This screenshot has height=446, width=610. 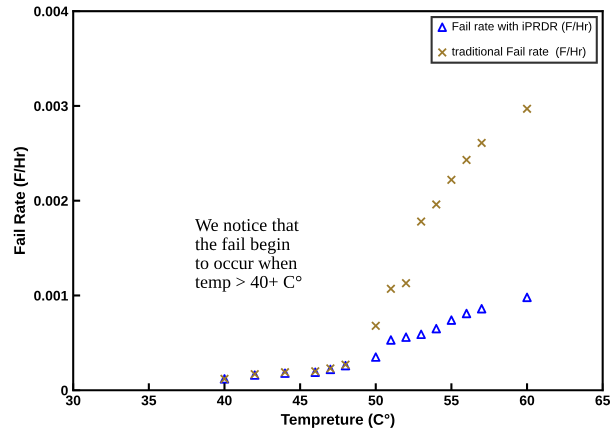 What do you see at coordinates (51, 106) in the screenshot?
I see `y-tick-label: 0.003` at bounding box center [51, 106].